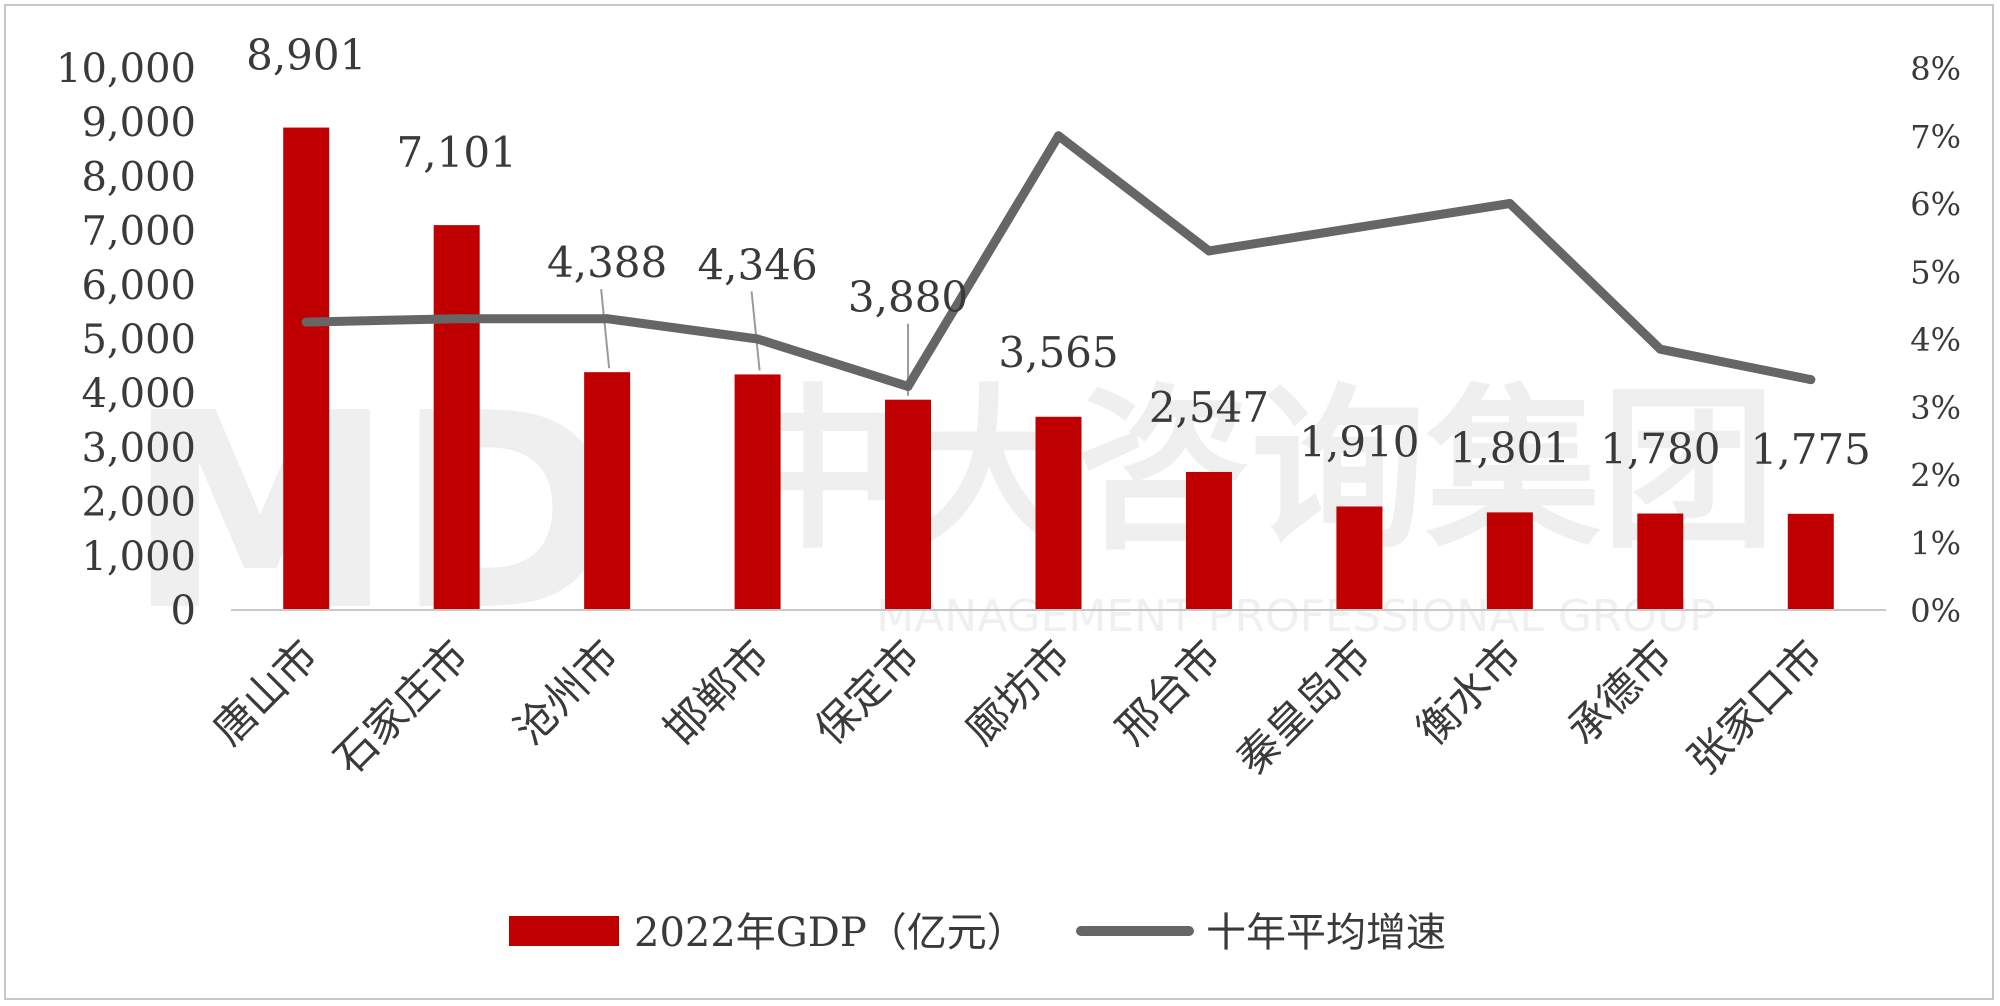 Image resolution: width=2000 pixels, height=1006 pixels. I want to click on category-label: 廊坊市, so click(1018, 692).